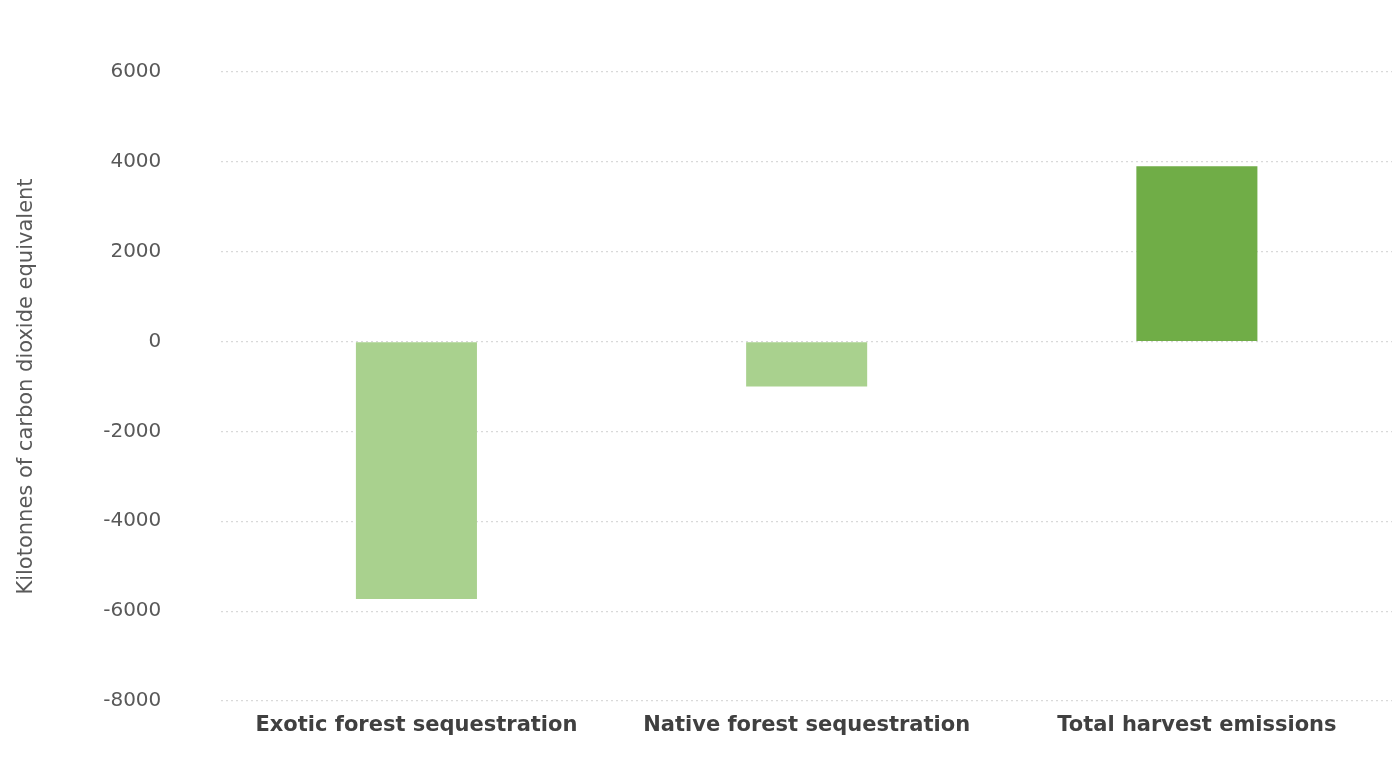 The width and height of the screenshot is (1394, 773). I want to click on x-tick-label: Total harvest emissions, so click(1197, 724).